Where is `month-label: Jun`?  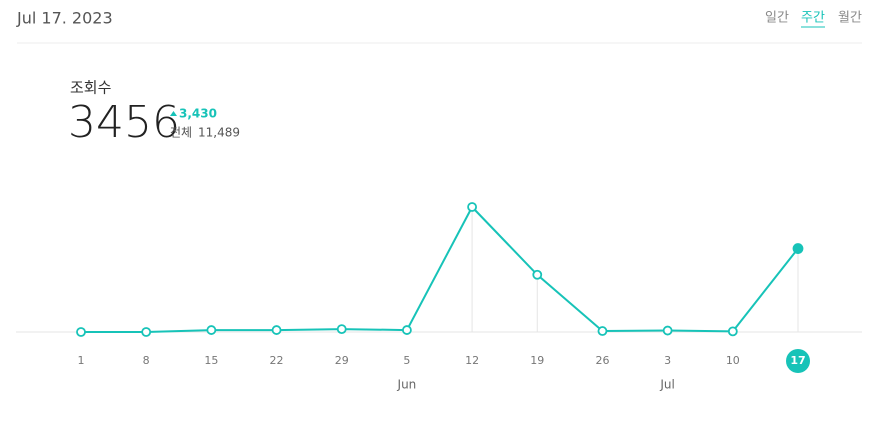 month-label: Jun is located at coordinates (407, 385).